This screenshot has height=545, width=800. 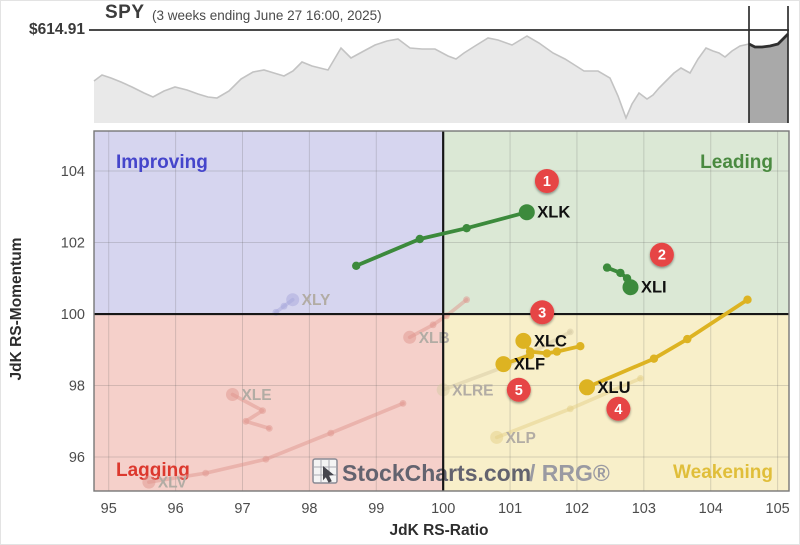 What do you see at coordinates (587, 387) in the screenshot?
I see `head-dot-XLU` at bounding box center [587, 387].